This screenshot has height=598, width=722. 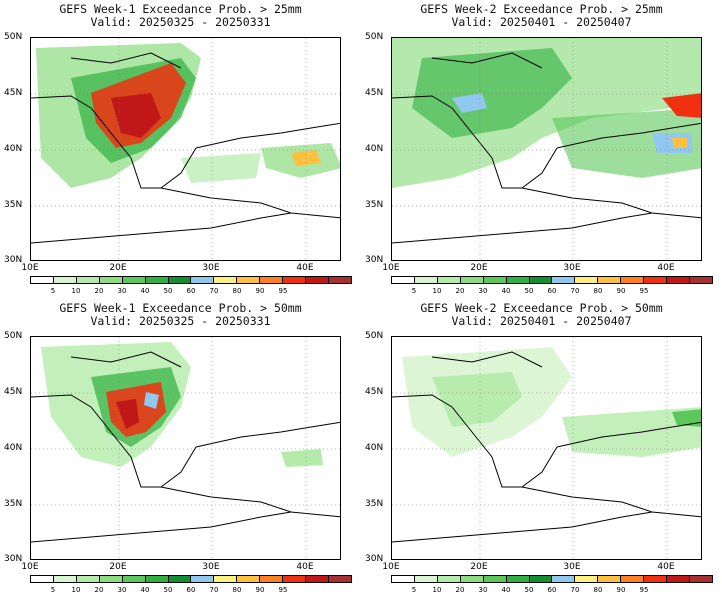 I want to click on valid-dates: Valid: 20250401 - 20250407, so click(x=541, y=321).